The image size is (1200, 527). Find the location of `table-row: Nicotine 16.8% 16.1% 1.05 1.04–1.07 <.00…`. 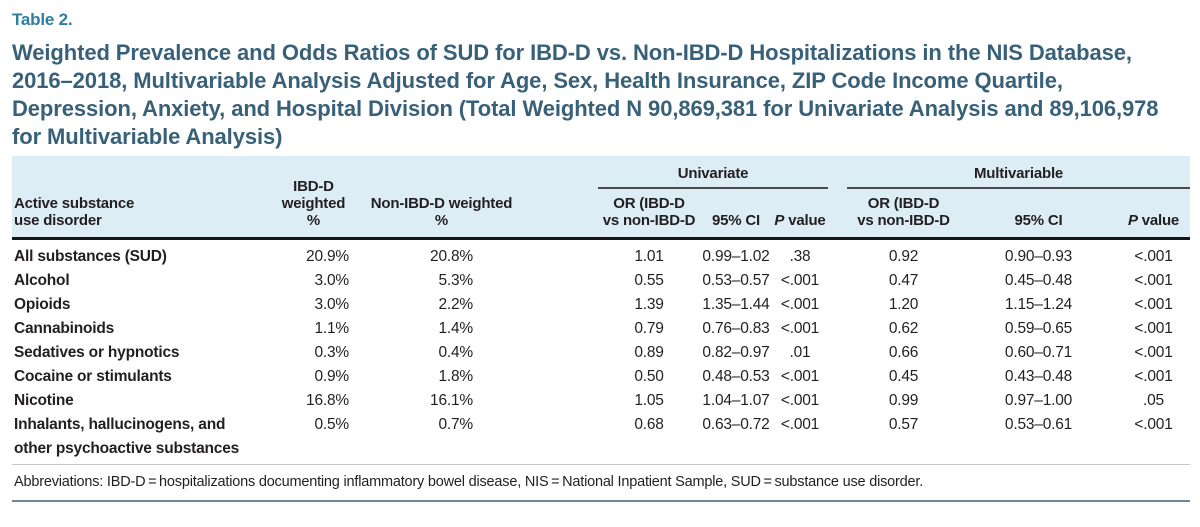

table-row: Nicotine 16.8% 16.1% 1.05 1.04–1.07 <.00… is located at coordinates (601, 401).